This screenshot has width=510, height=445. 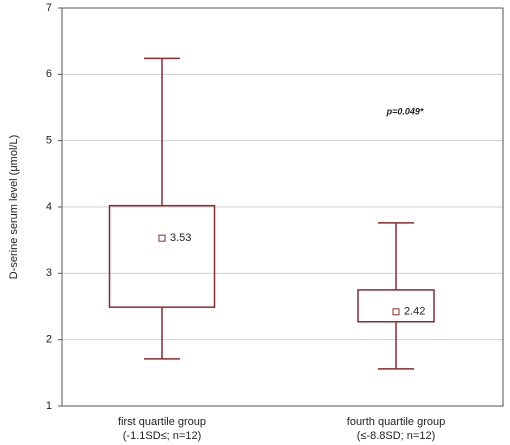 I want to click on y-tick-label: 7, so click(x=49, y=8).